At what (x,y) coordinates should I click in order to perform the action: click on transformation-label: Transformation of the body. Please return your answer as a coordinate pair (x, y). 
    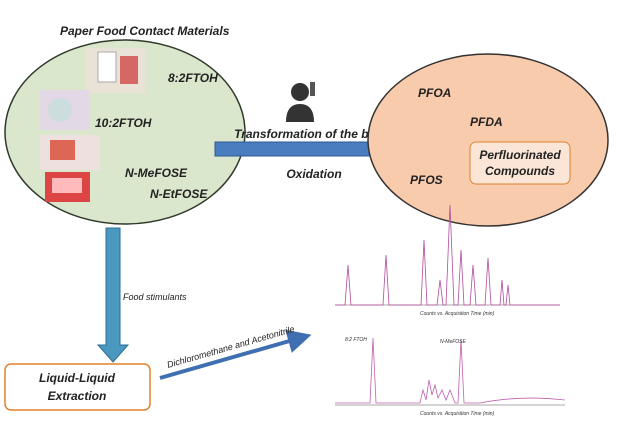
    Looking at the image, I should click on (312, 134).